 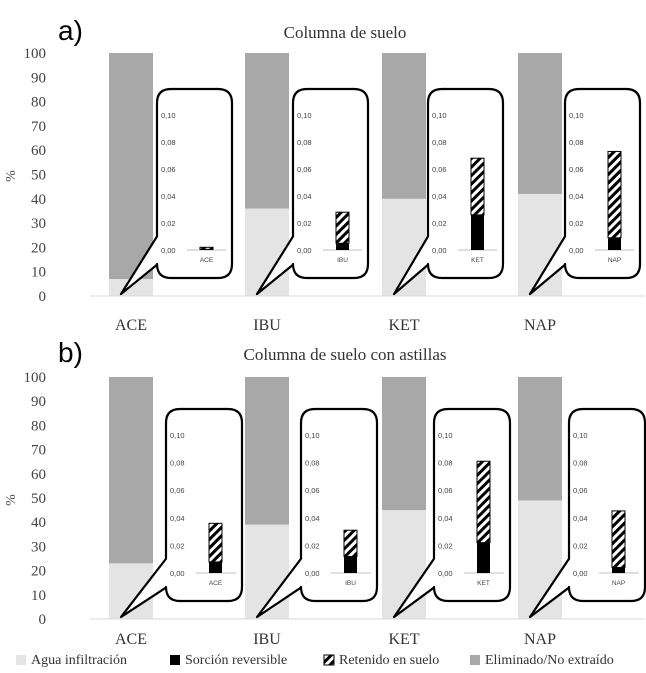 What do you see at coordinates (131, 287) in the screenshot?
I see `bar-agua-ace` at bounding box center [131, 287].